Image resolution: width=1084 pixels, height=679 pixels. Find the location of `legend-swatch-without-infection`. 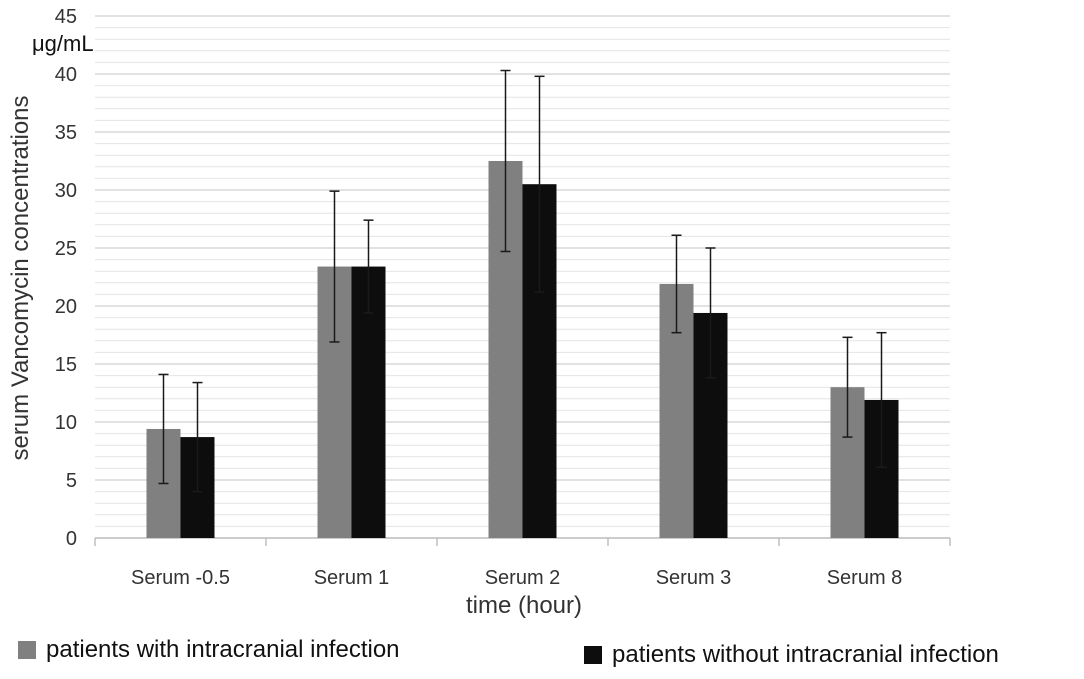

legend-swatch-without-infection is located at coordinates (593, 655).